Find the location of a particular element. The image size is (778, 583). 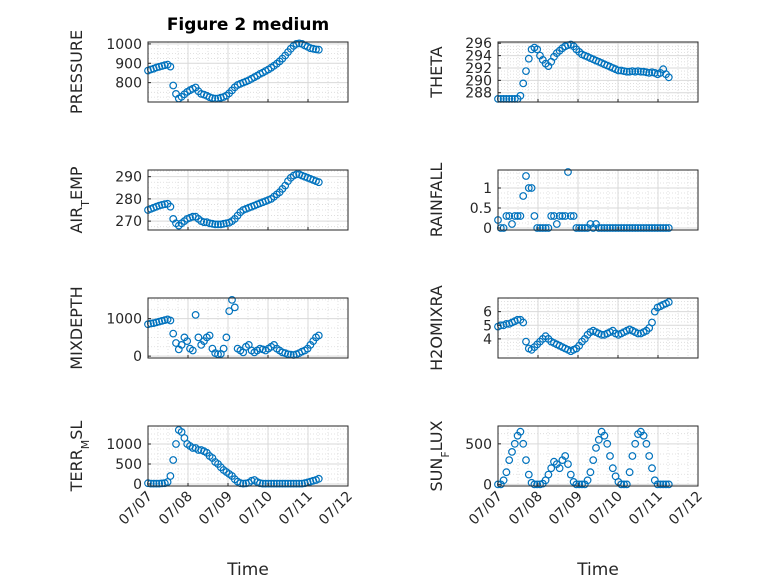

y-tick-label: 0.5 is located at coordinates (481, 209).